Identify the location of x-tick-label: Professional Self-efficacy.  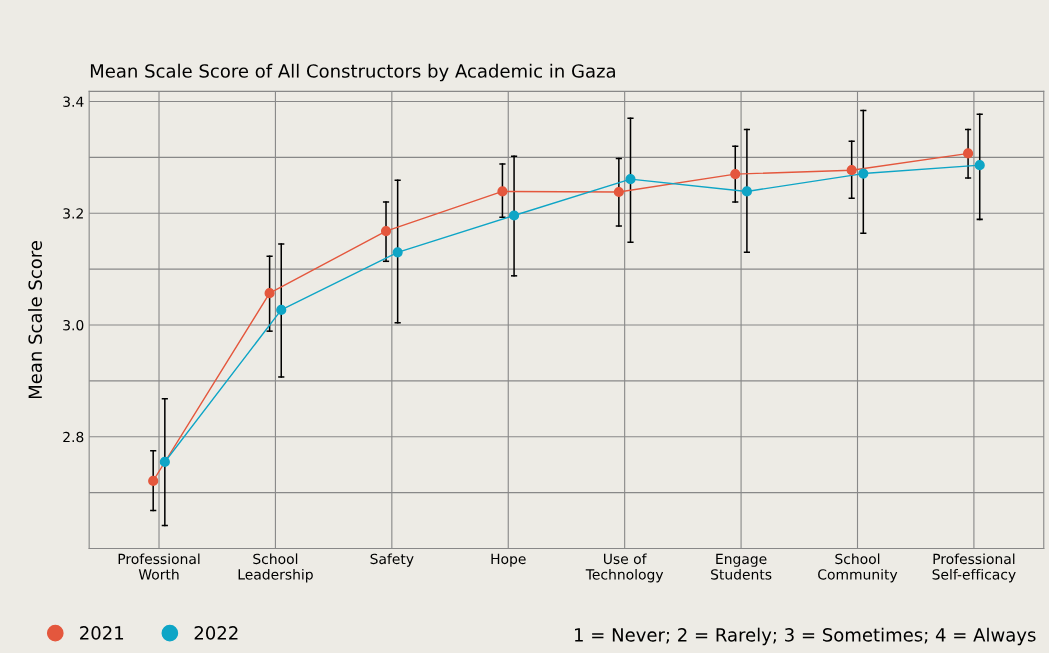
(974, 568).